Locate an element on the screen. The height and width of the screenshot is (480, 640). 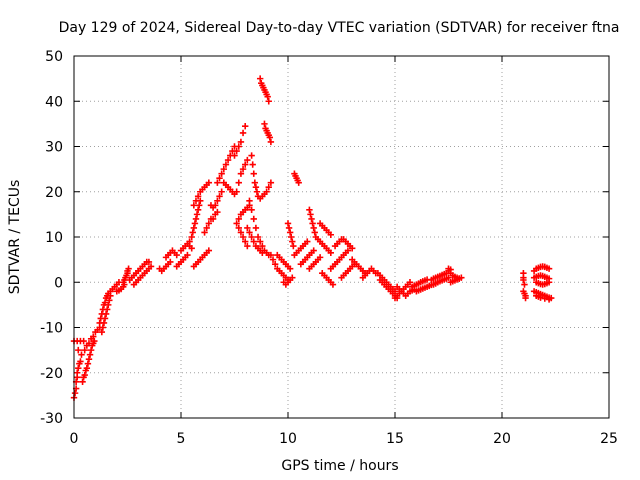
y-tick-label: 50 is located at coordinates (54, 57).